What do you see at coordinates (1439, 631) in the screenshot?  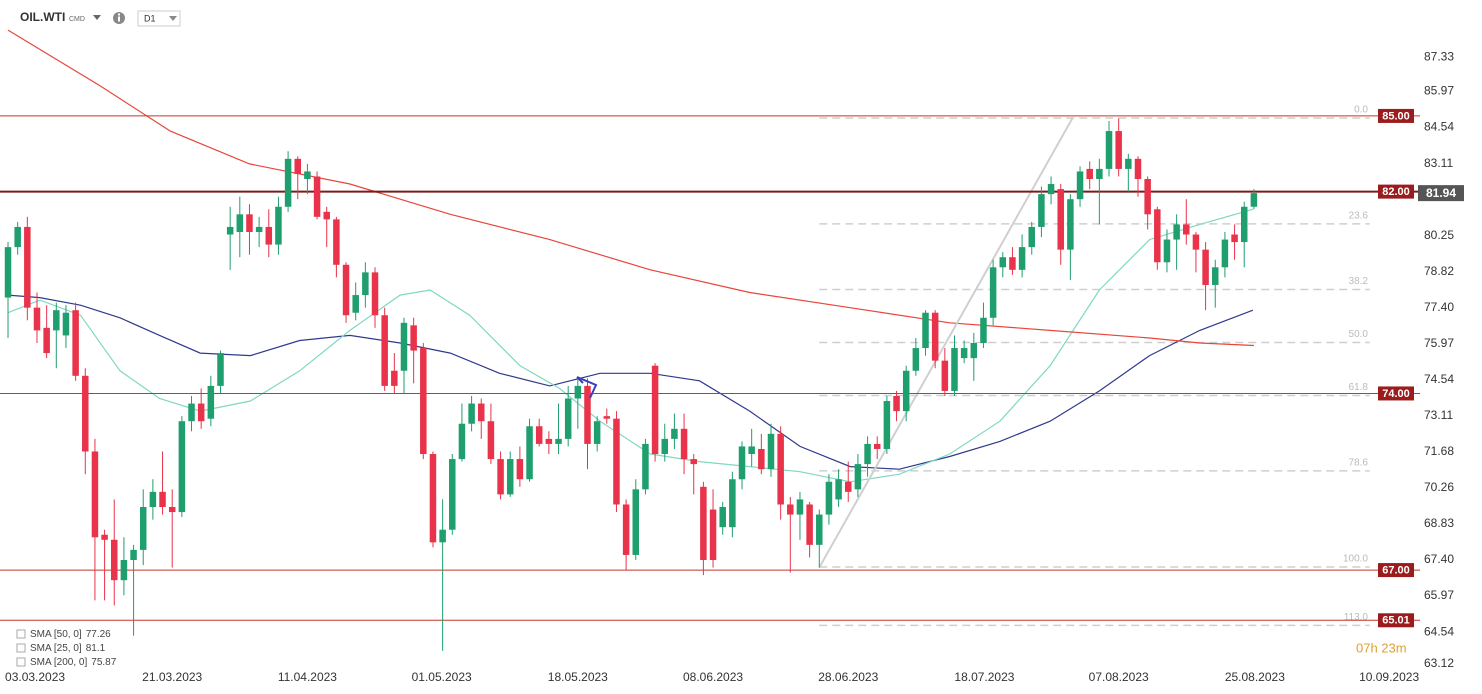 I see `y-tick-label: 64.54` at bounding box center [1439, 631].